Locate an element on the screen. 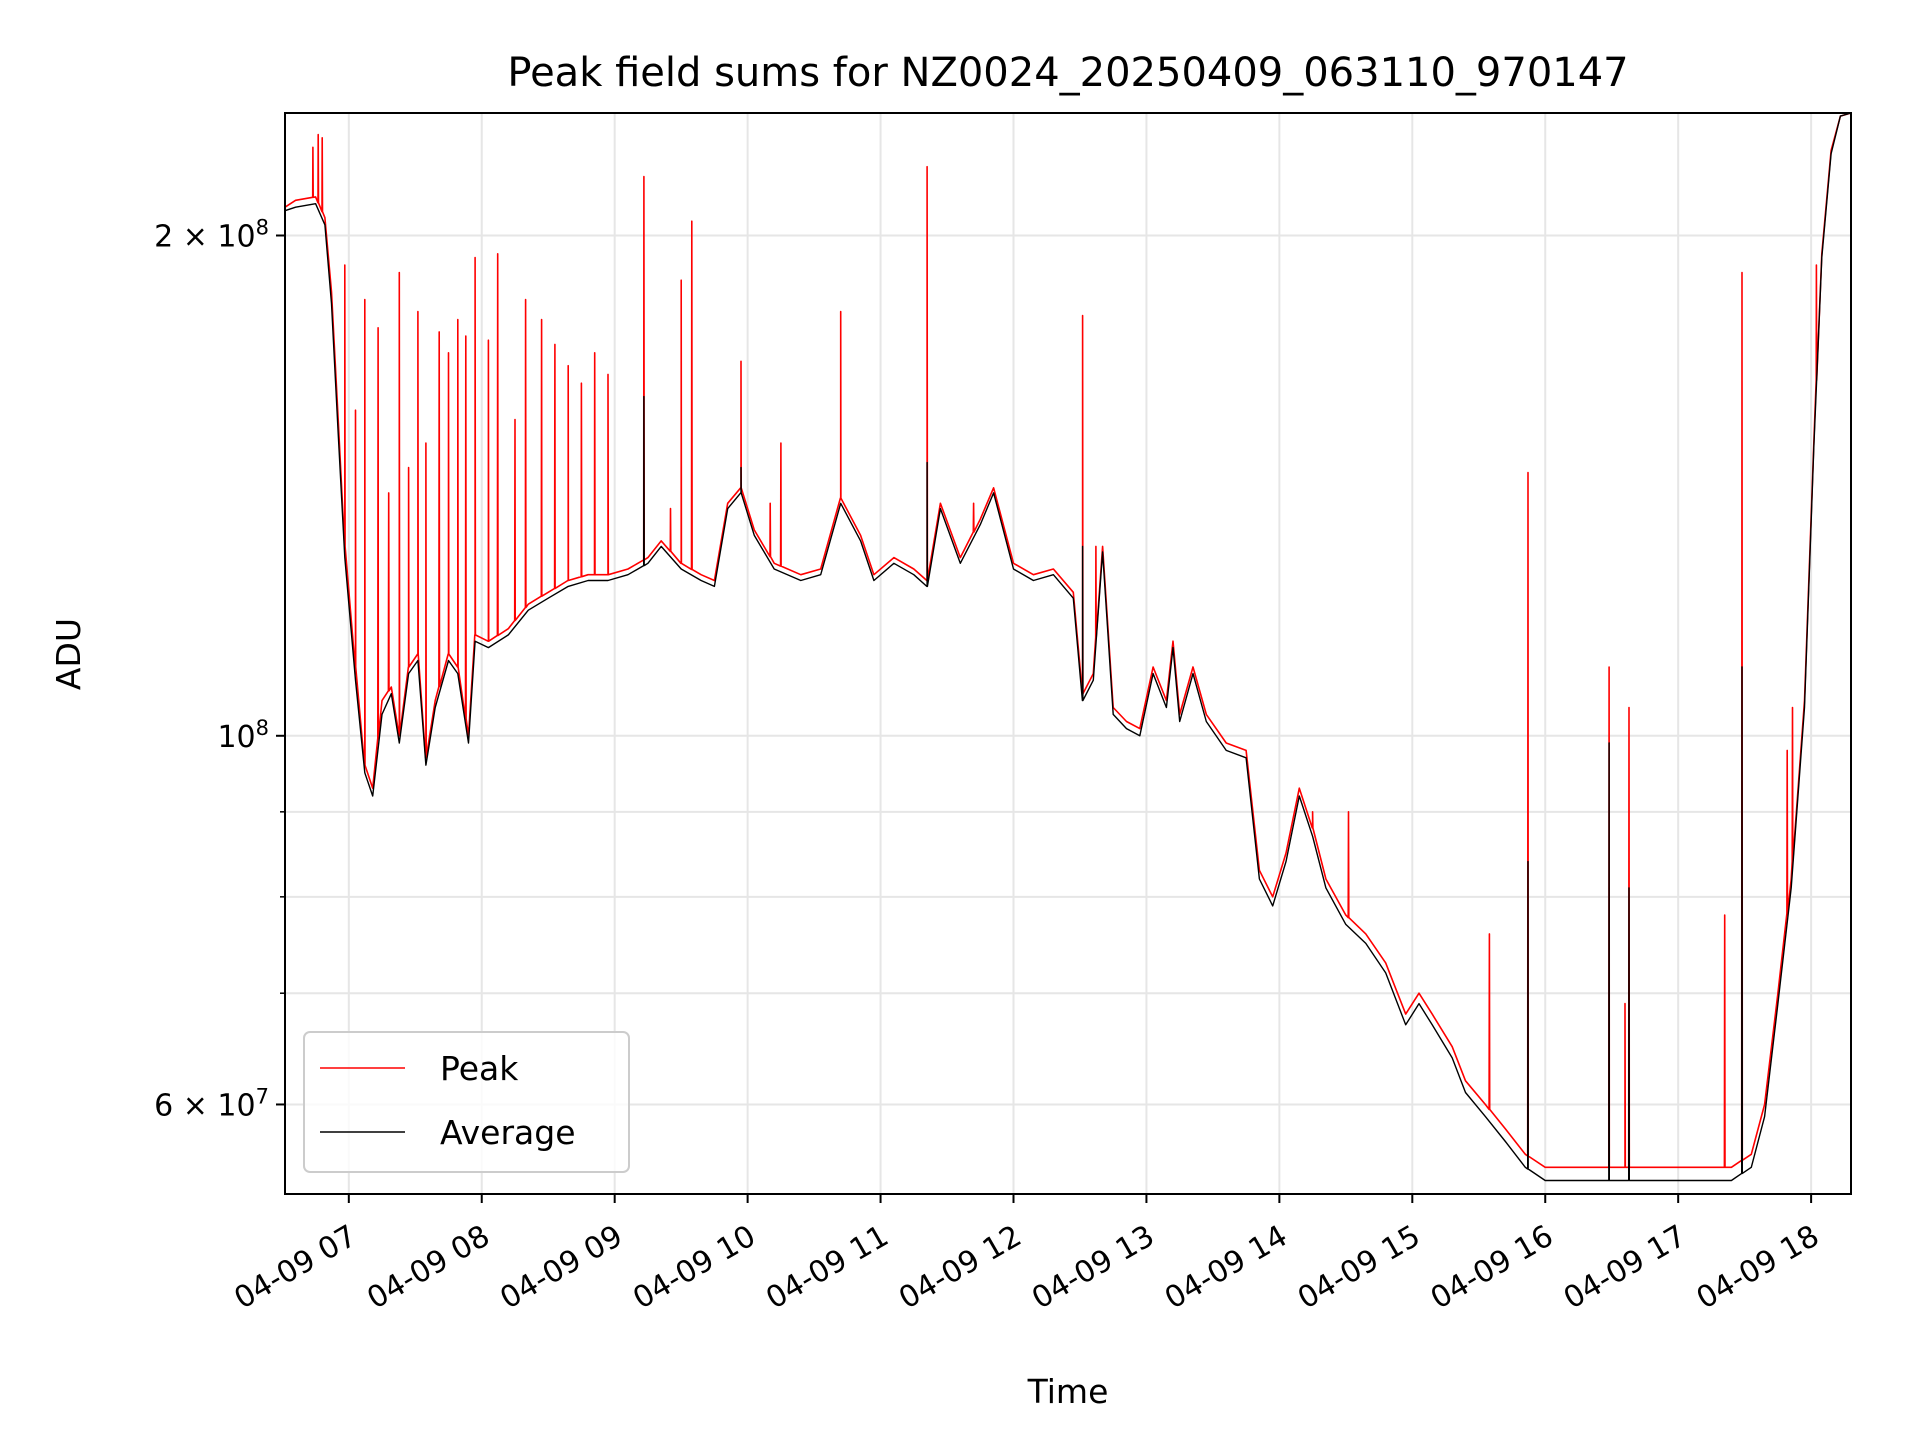 This screenshot has height=1440, width=1920. legend-box is located at coordinates (466, 1102).